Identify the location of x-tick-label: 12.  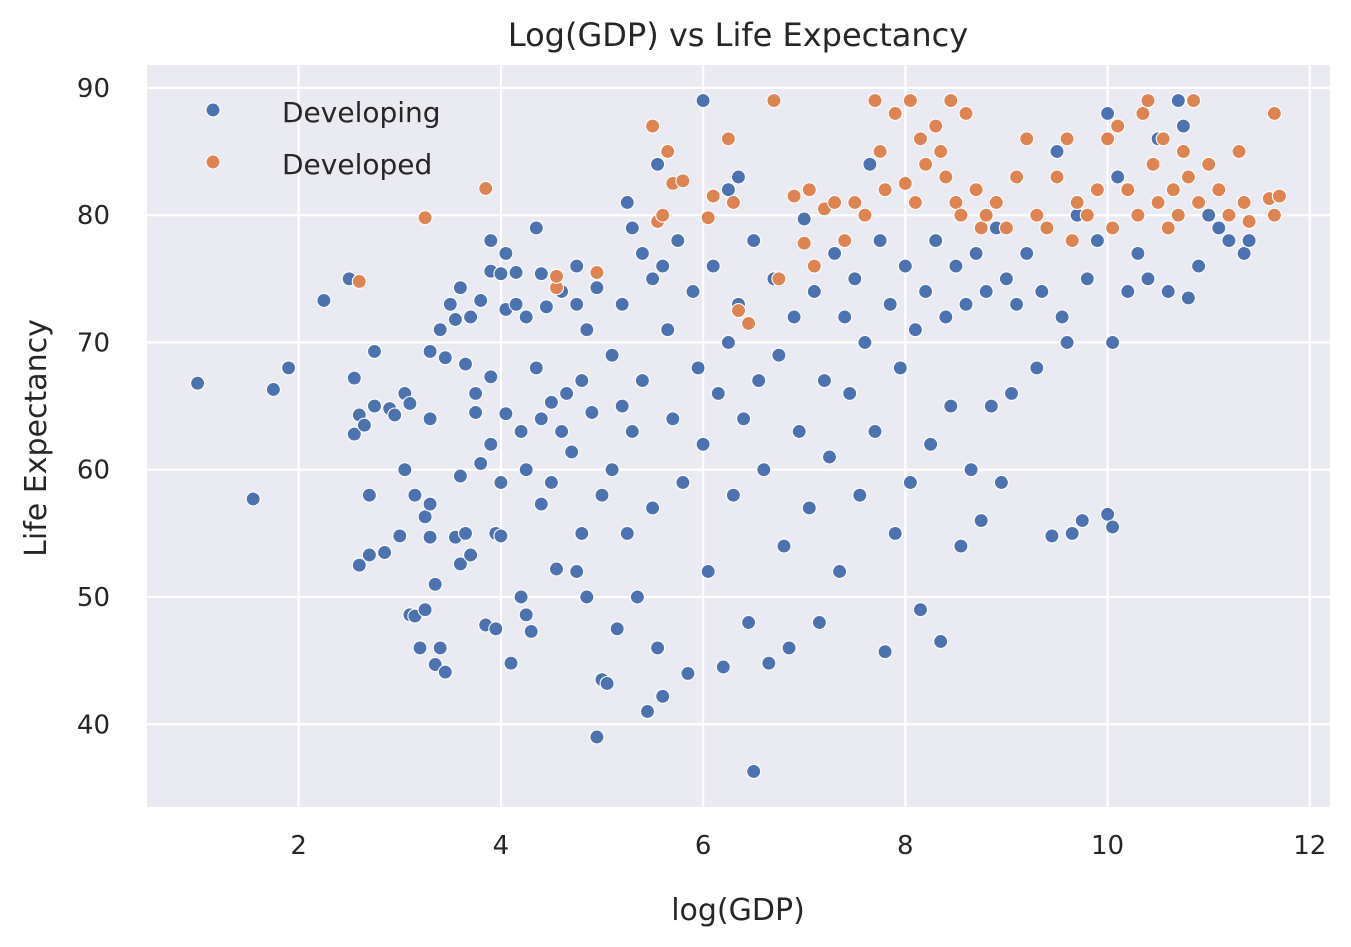
(1309, 846).